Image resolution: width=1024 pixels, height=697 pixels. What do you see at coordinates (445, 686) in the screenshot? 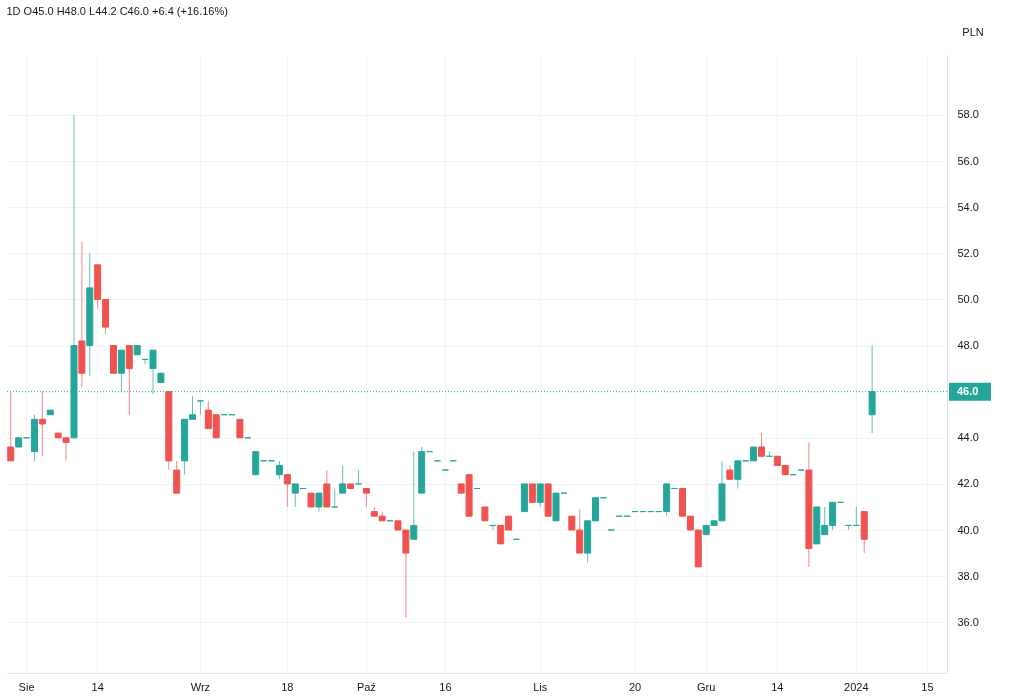
I see `x-tick-label: 16` at bounding box center [445, 686].